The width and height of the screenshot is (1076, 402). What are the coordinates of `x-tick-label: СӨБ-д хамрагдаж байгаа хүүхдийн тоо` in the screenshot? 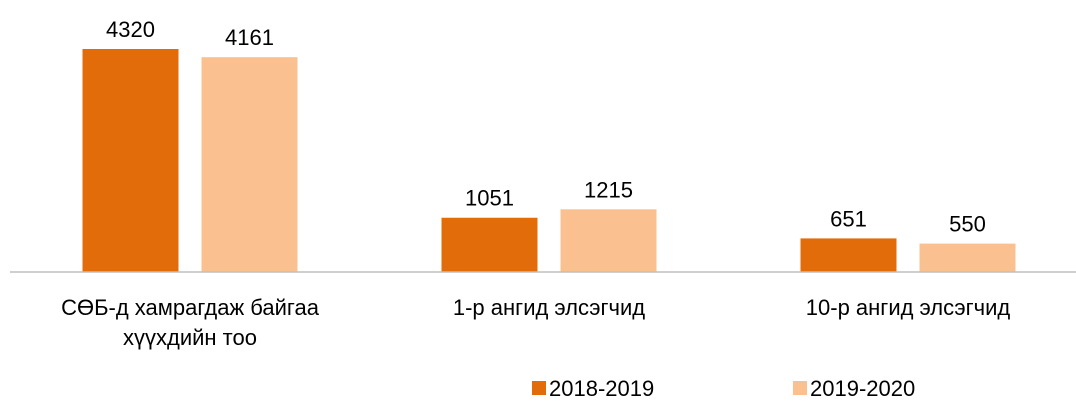 It's located at (190, 322).